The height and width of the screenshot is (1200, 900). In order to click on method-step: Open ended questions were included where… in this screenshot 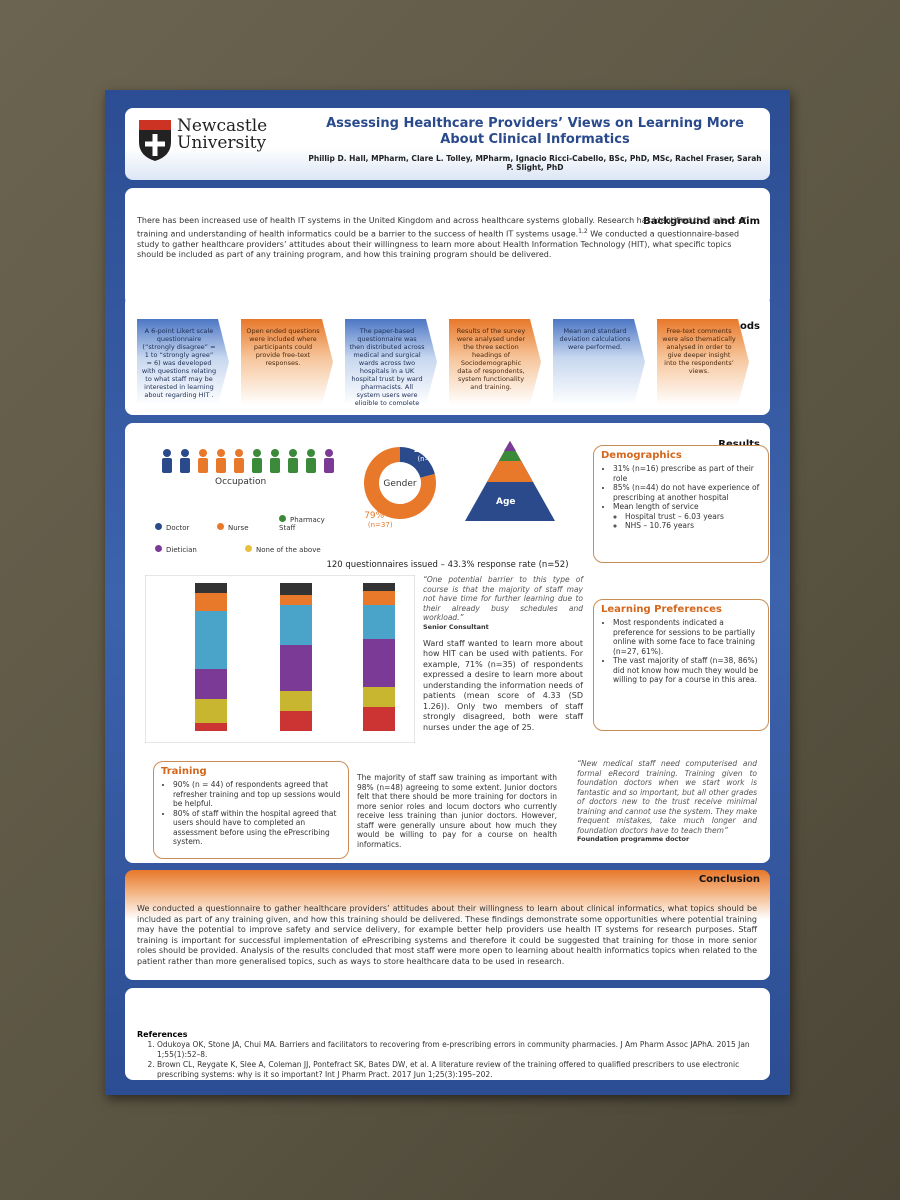, I will do `click(287, 362)`.